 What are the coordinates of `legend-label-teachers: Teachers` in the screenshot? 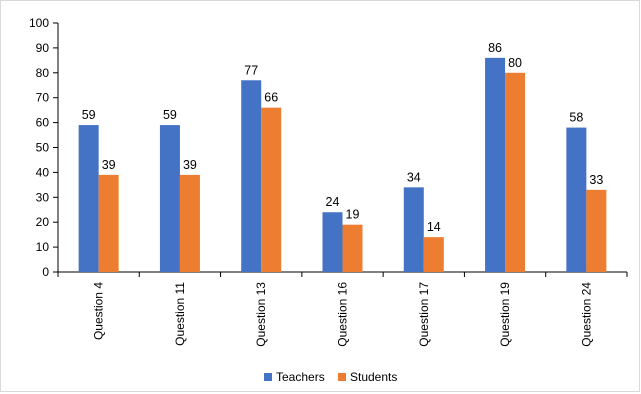 It's located at (300, 377).